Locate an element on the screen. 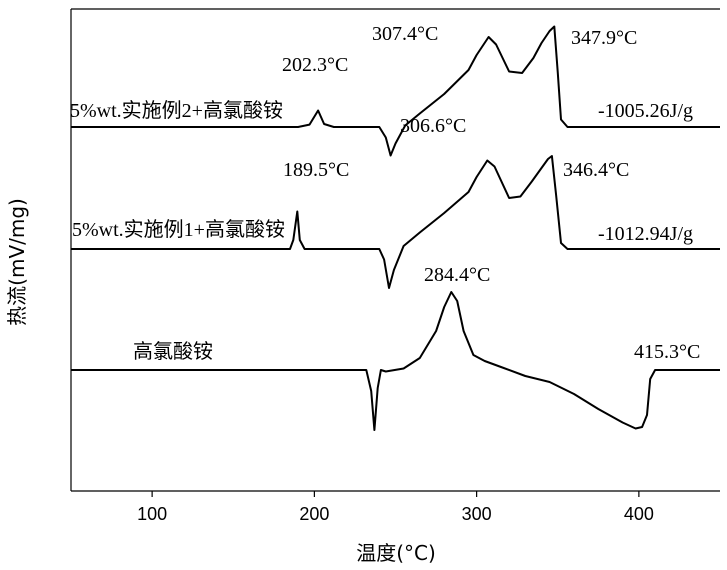 The height and width of the screenshot is (570, 727). x-tick-label-400: 400 is located at coordinates (639, 514).